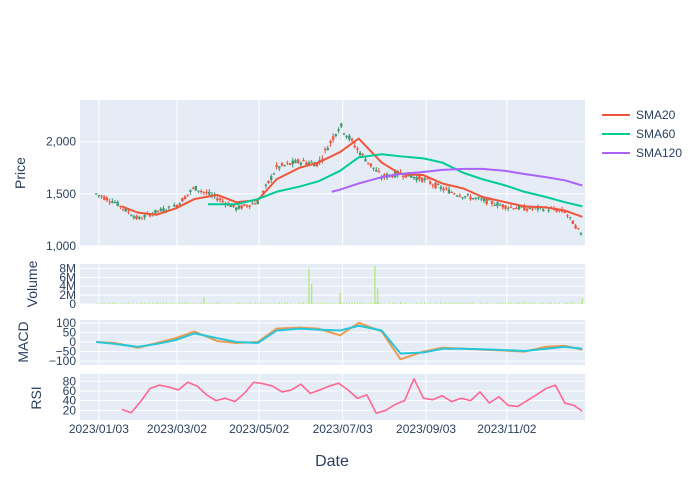  What do you see at coordinates (36, 397) in the screenshot?
I see `rsi-axis-title: RSI` at bounding box center [36, 397].